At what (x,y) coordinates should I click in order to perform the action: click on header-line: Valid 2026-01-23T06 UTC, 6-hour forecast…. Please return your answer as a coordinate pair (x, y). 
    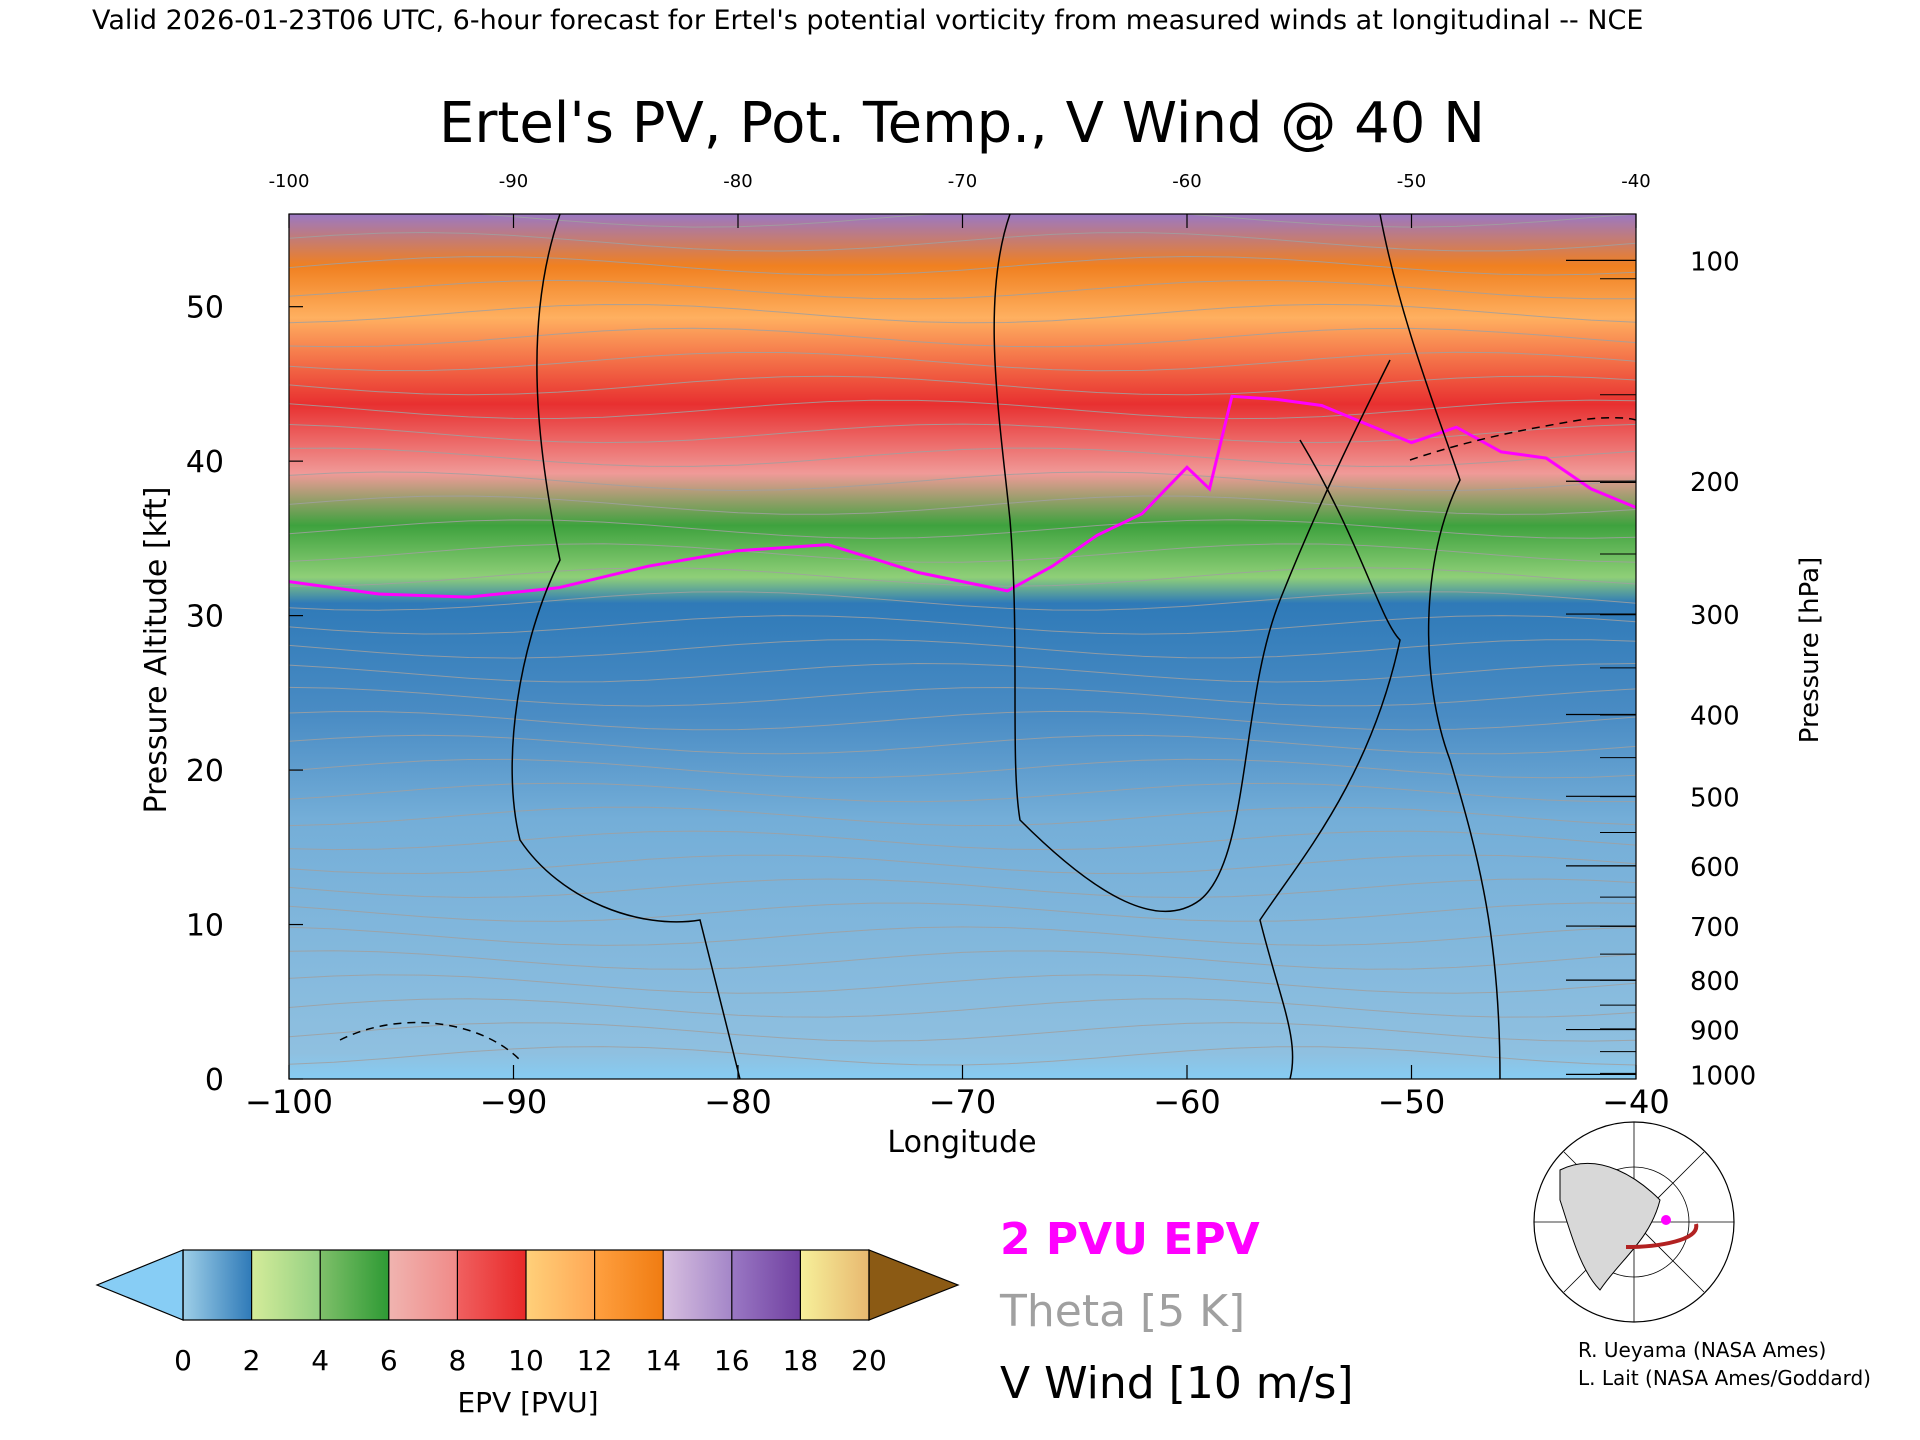
    Looking at the image, I should click on (867, 20).